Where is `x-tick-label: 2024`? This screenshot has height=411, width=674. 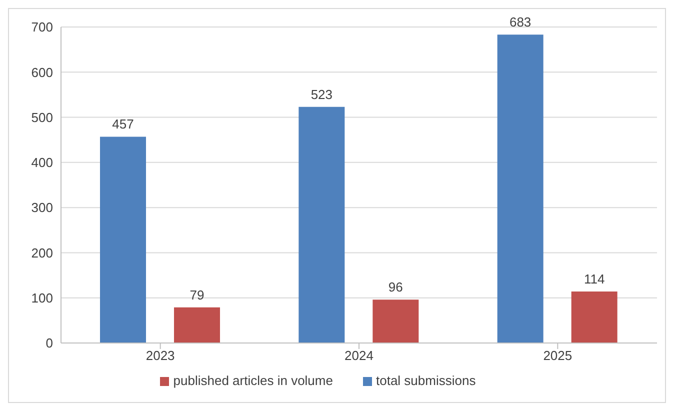 x-tick-label: 2024 is located at coordinates (359, 356).